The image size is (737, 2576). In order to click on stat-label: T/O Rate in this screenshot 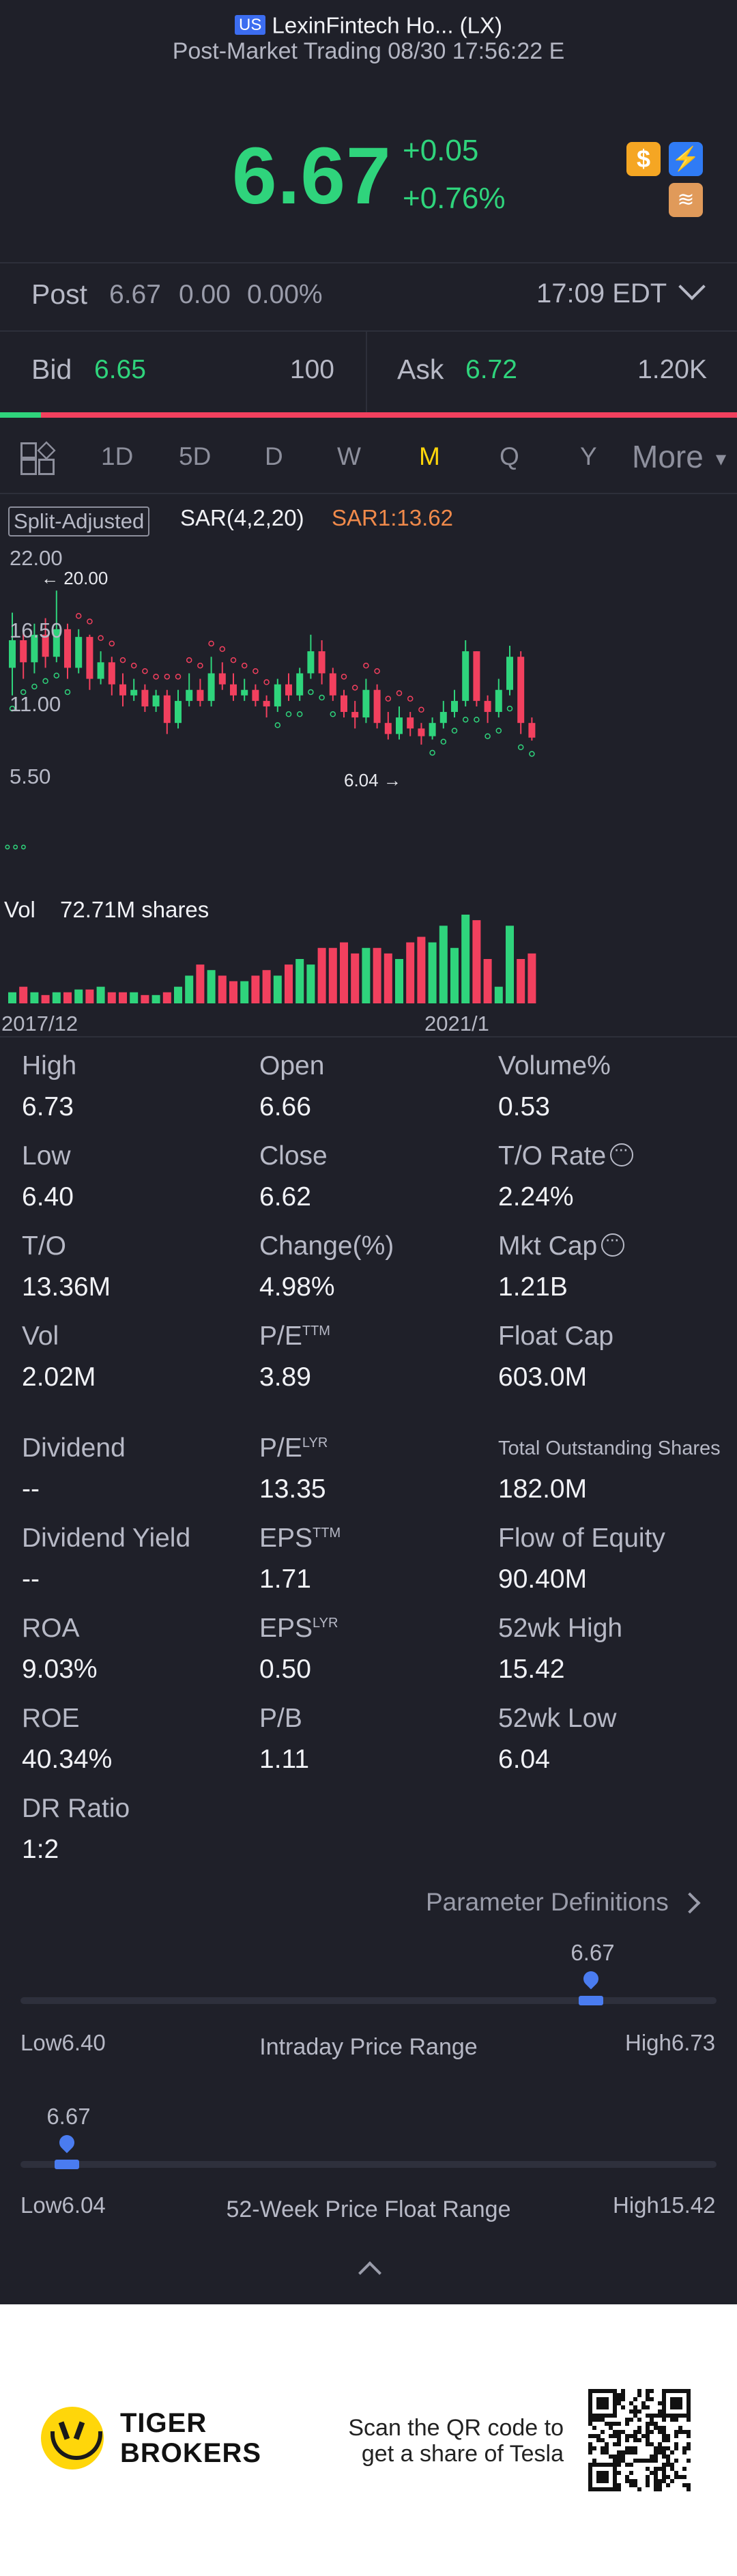, I will do `click(566, 1155)`.